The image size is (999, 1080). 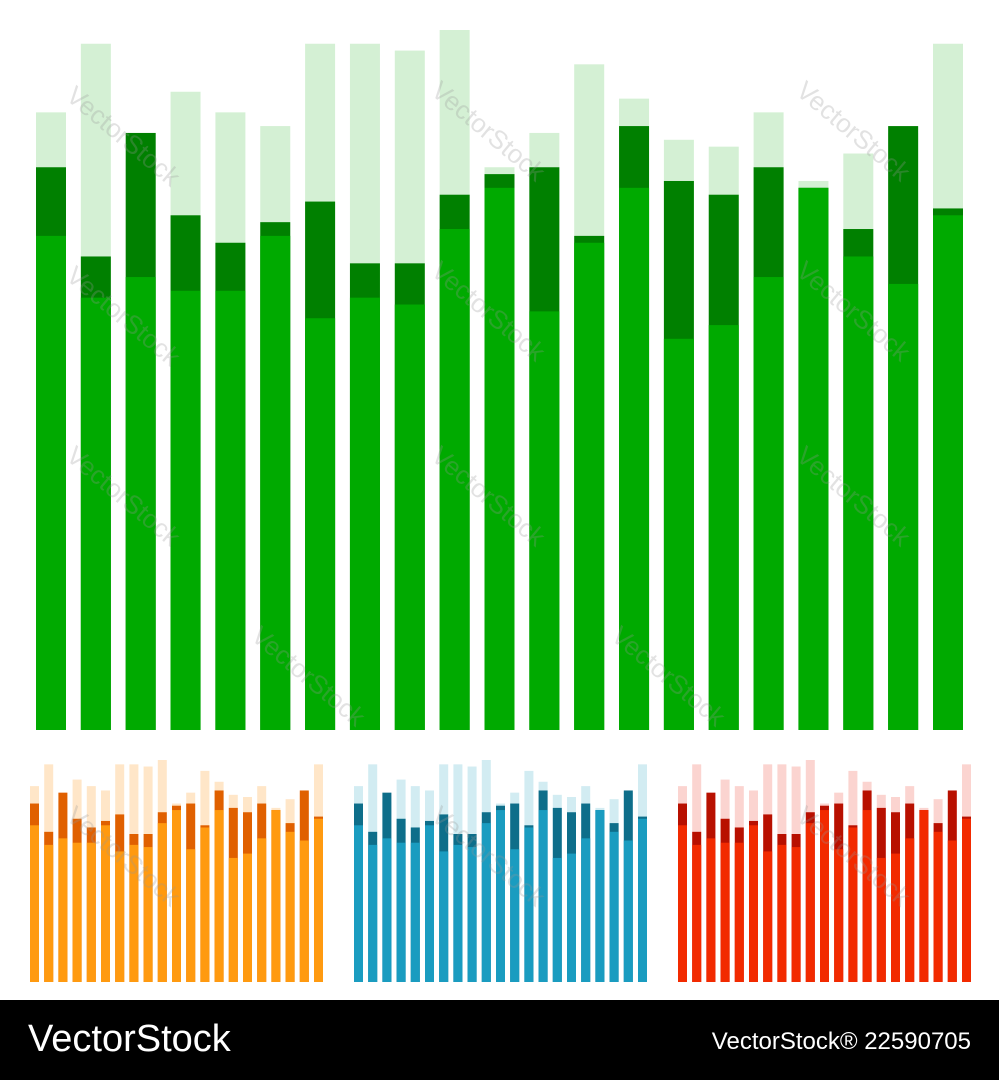 I want to click on blue-equalizer, so click(x=500, y=871).